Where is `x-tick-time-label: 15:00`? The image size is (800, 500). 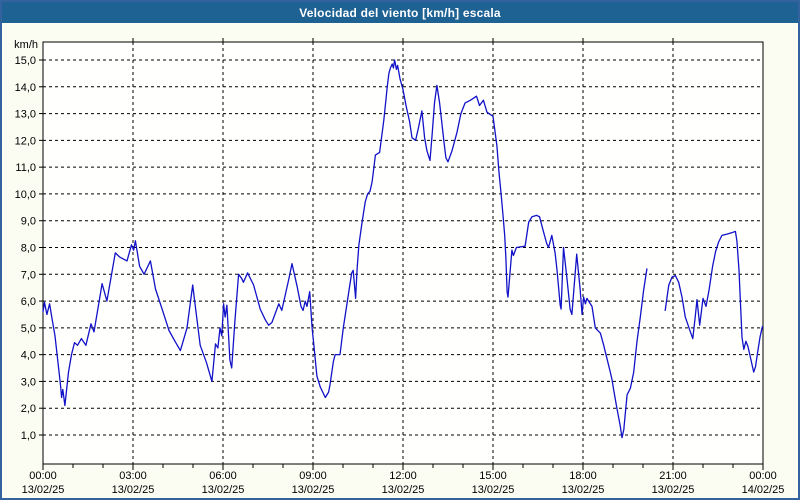 x-tick-time-label: 15:00 is located at coordinates (493, 476).